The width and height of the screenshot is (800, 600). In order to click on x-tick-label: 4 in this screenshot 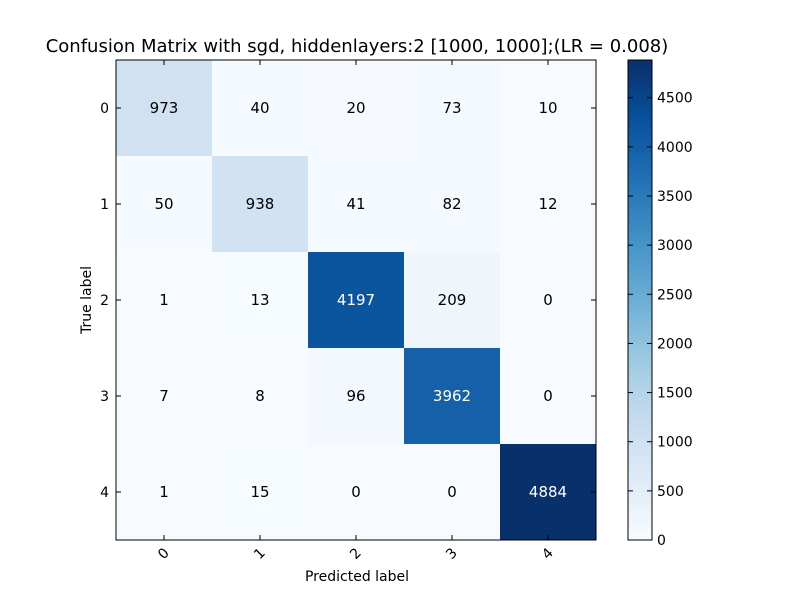, I will do `click(548, 554)`.